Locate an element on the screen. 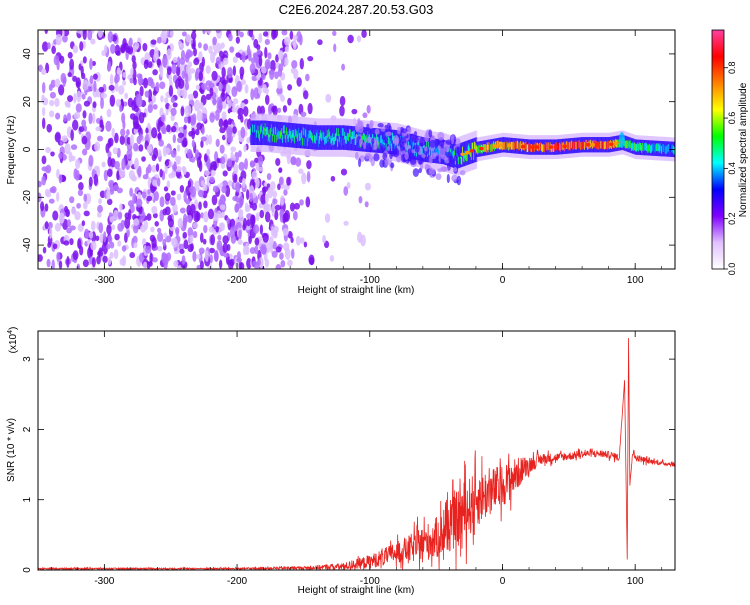 This screenshot has height=605, width=750. snr-ylabel: SNR (10 * v/v) is located at coordinates (11, 450).